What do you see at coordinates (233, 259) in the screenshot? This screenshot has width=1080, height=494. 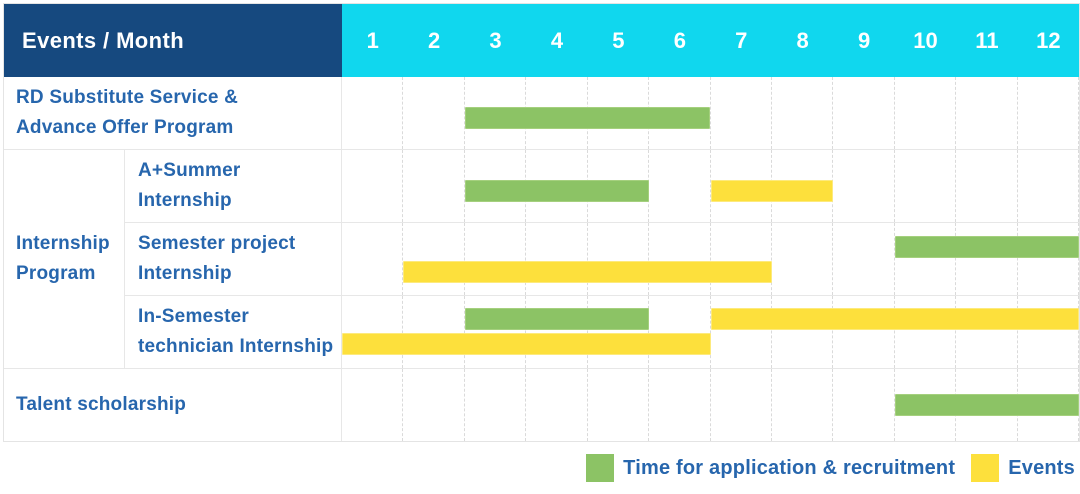 I see `subrow-label: Semester project Internship` at bounding box center [233, 259].